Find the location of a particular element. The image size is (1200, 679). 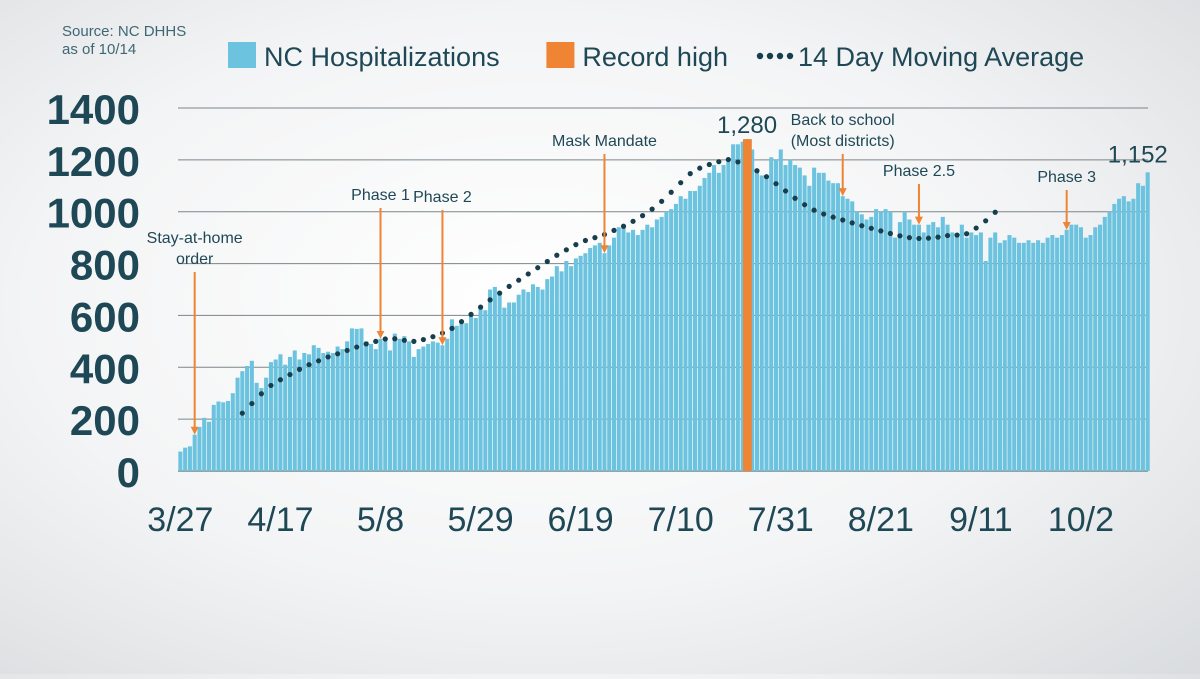

legend-item-bar: NC Hospitalizations is located at coordinates (364, 57).